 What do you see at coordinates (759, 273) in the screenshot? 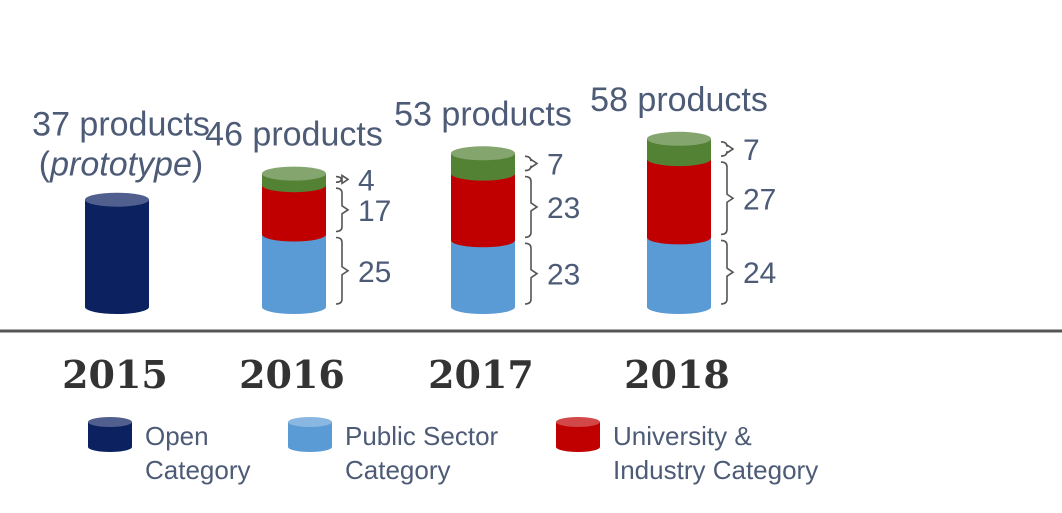
I see `segment-value-label: 24` at bounding box center [759, 273].